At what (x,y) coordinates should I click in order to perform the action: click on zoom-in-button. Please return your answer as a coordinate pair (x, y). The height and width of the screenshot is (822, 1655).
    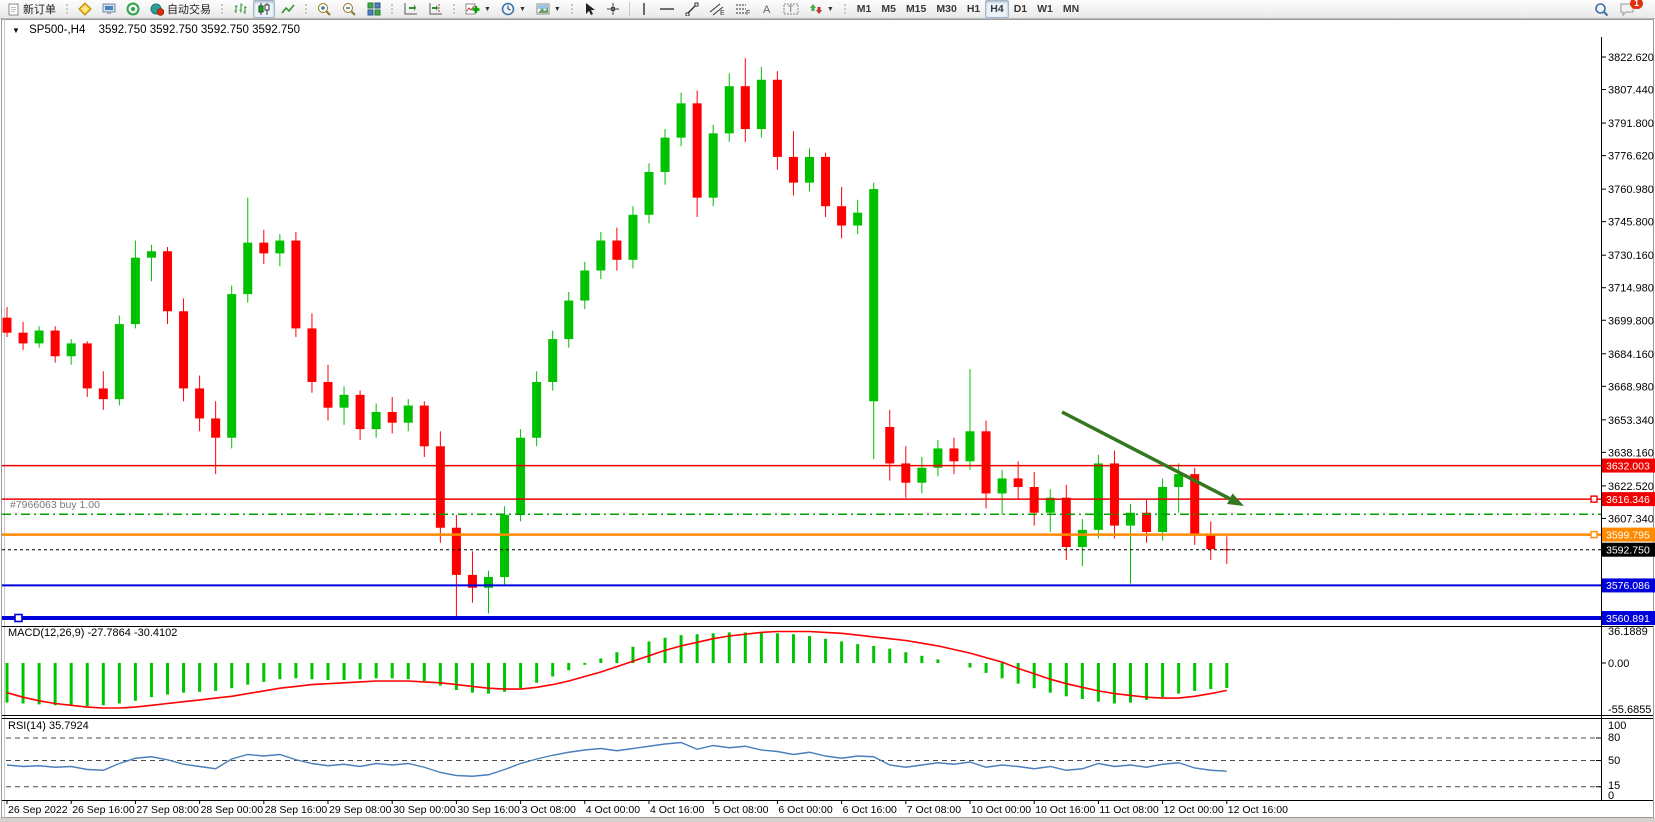
    Looking at the image, I should click on (324, 9).